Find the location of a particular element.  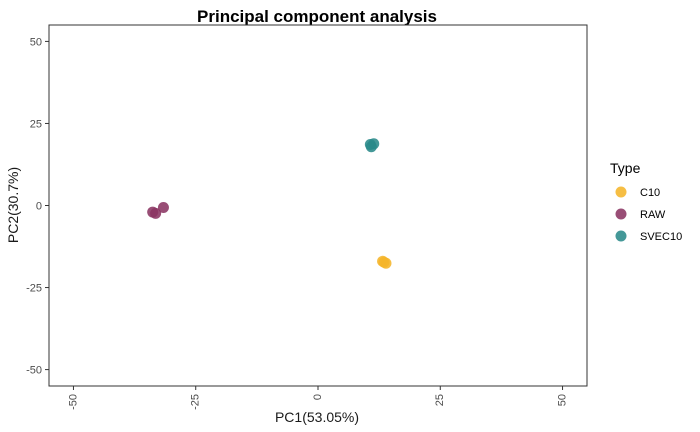

y-tick-label: -25 is located at coordinates (34, 289).